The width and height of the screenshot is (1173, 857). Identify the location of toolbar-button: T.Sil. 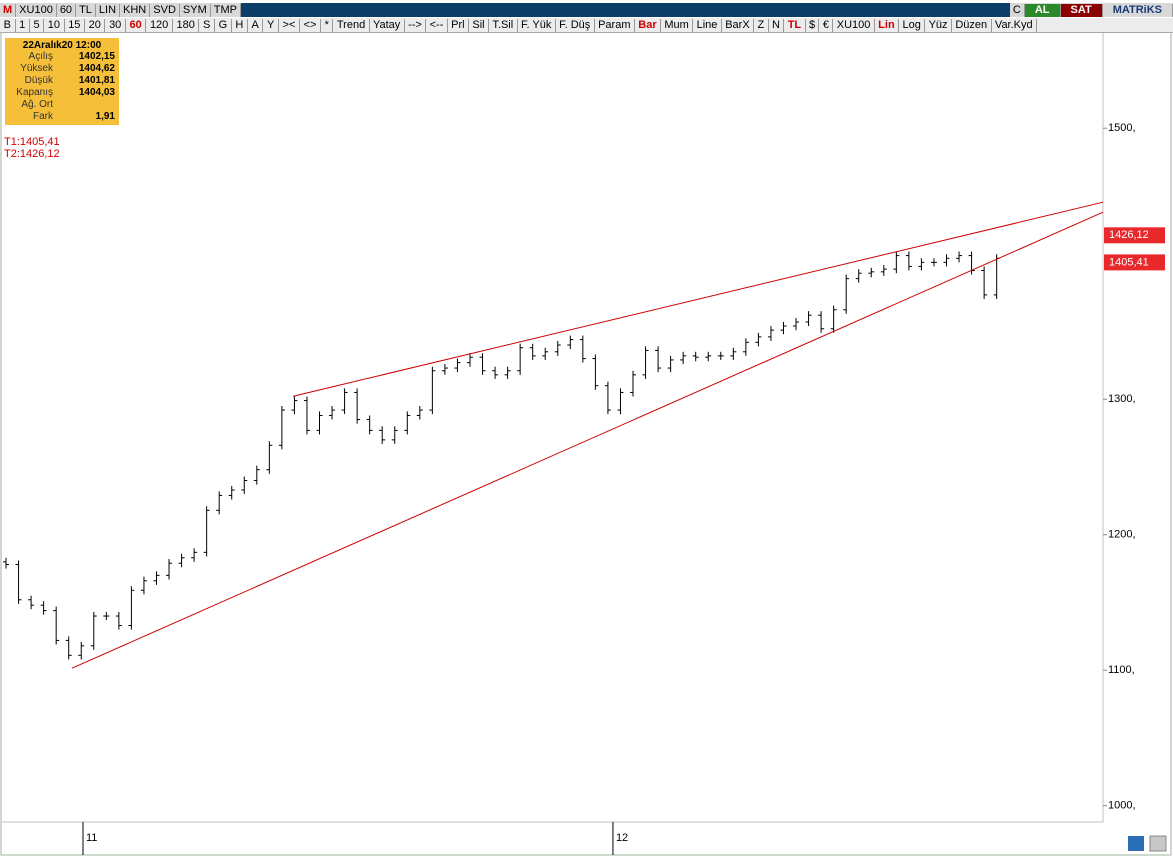
(503, 25).